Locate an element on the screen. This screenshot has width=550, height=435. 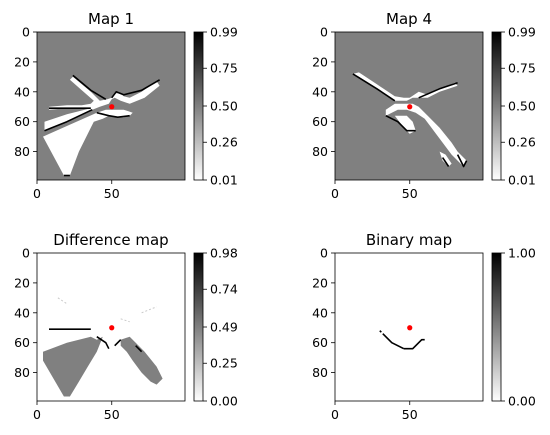
colorbar-tick-label: 0.49 is located at coordinates (224, 327).